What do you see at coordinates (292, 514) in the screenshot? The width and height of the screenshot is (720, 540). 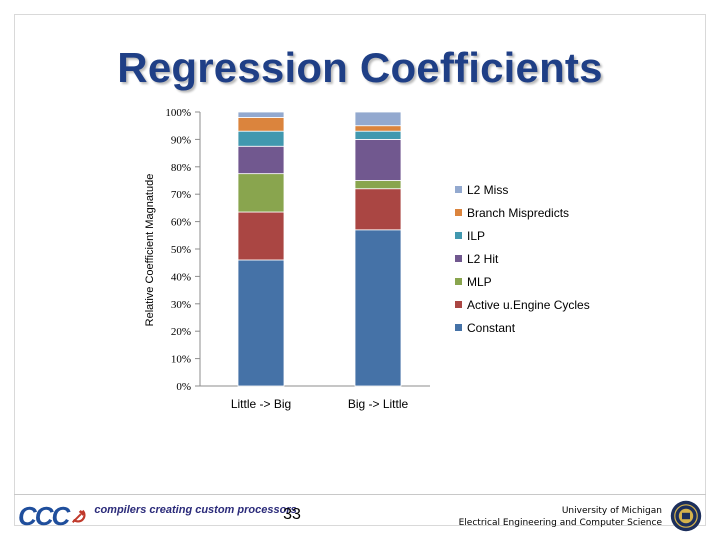 I see `page-number: 33` at bounding box center [292, 514].